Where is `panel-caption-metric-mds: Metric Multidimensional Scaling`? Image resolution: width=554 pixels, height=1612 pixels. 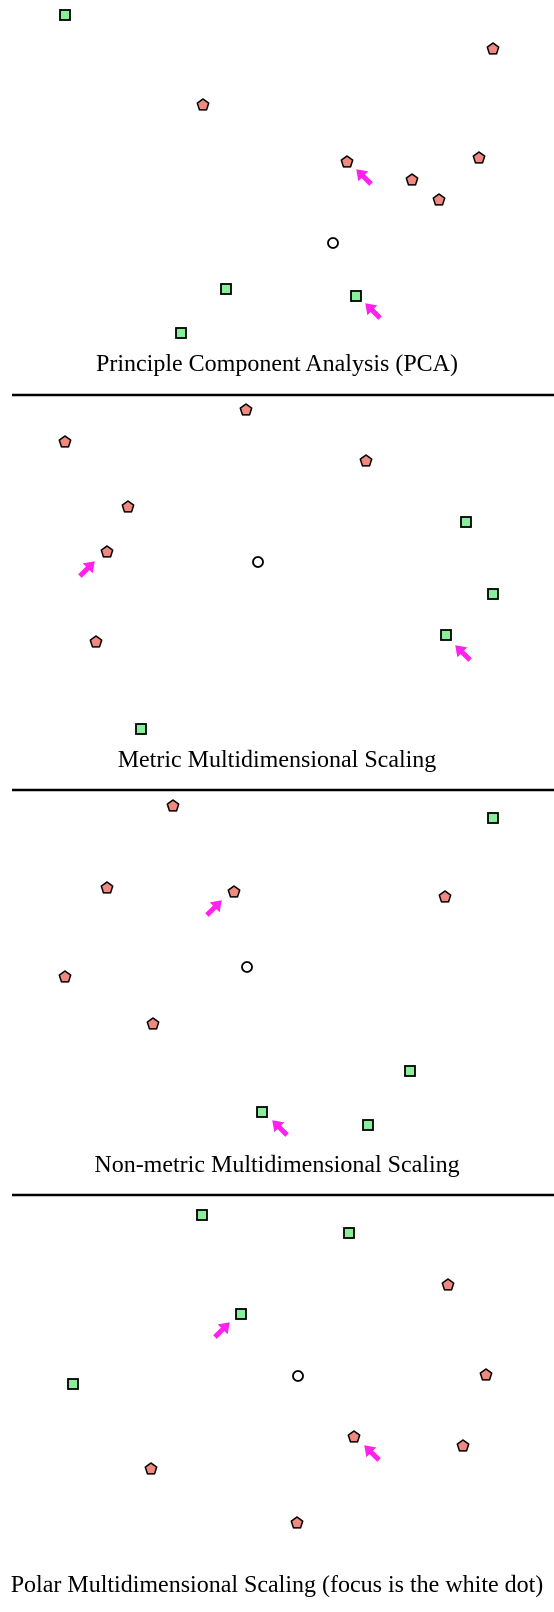
panel-caption-metric-mds: Metric Multidimensional Scaling is located at coordinates (277, 760).